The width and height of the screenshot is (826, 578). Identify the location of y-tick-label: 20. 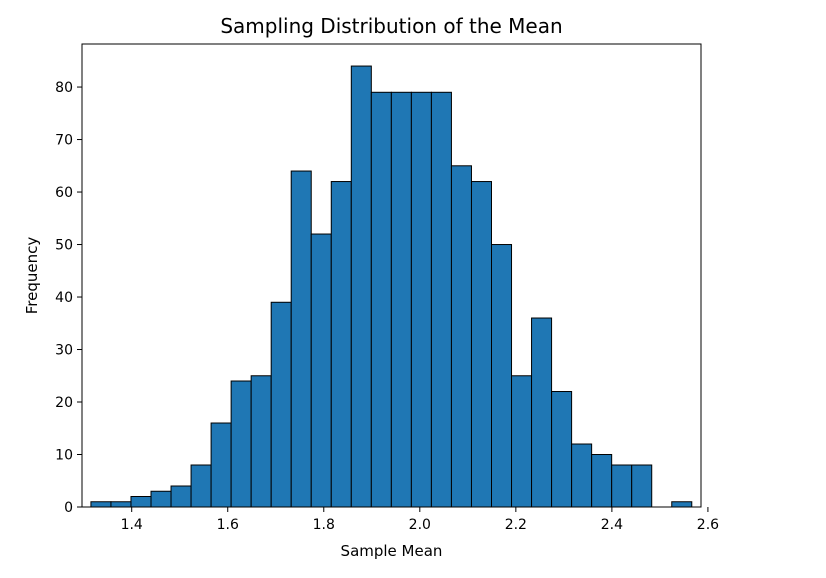
(64, 403).